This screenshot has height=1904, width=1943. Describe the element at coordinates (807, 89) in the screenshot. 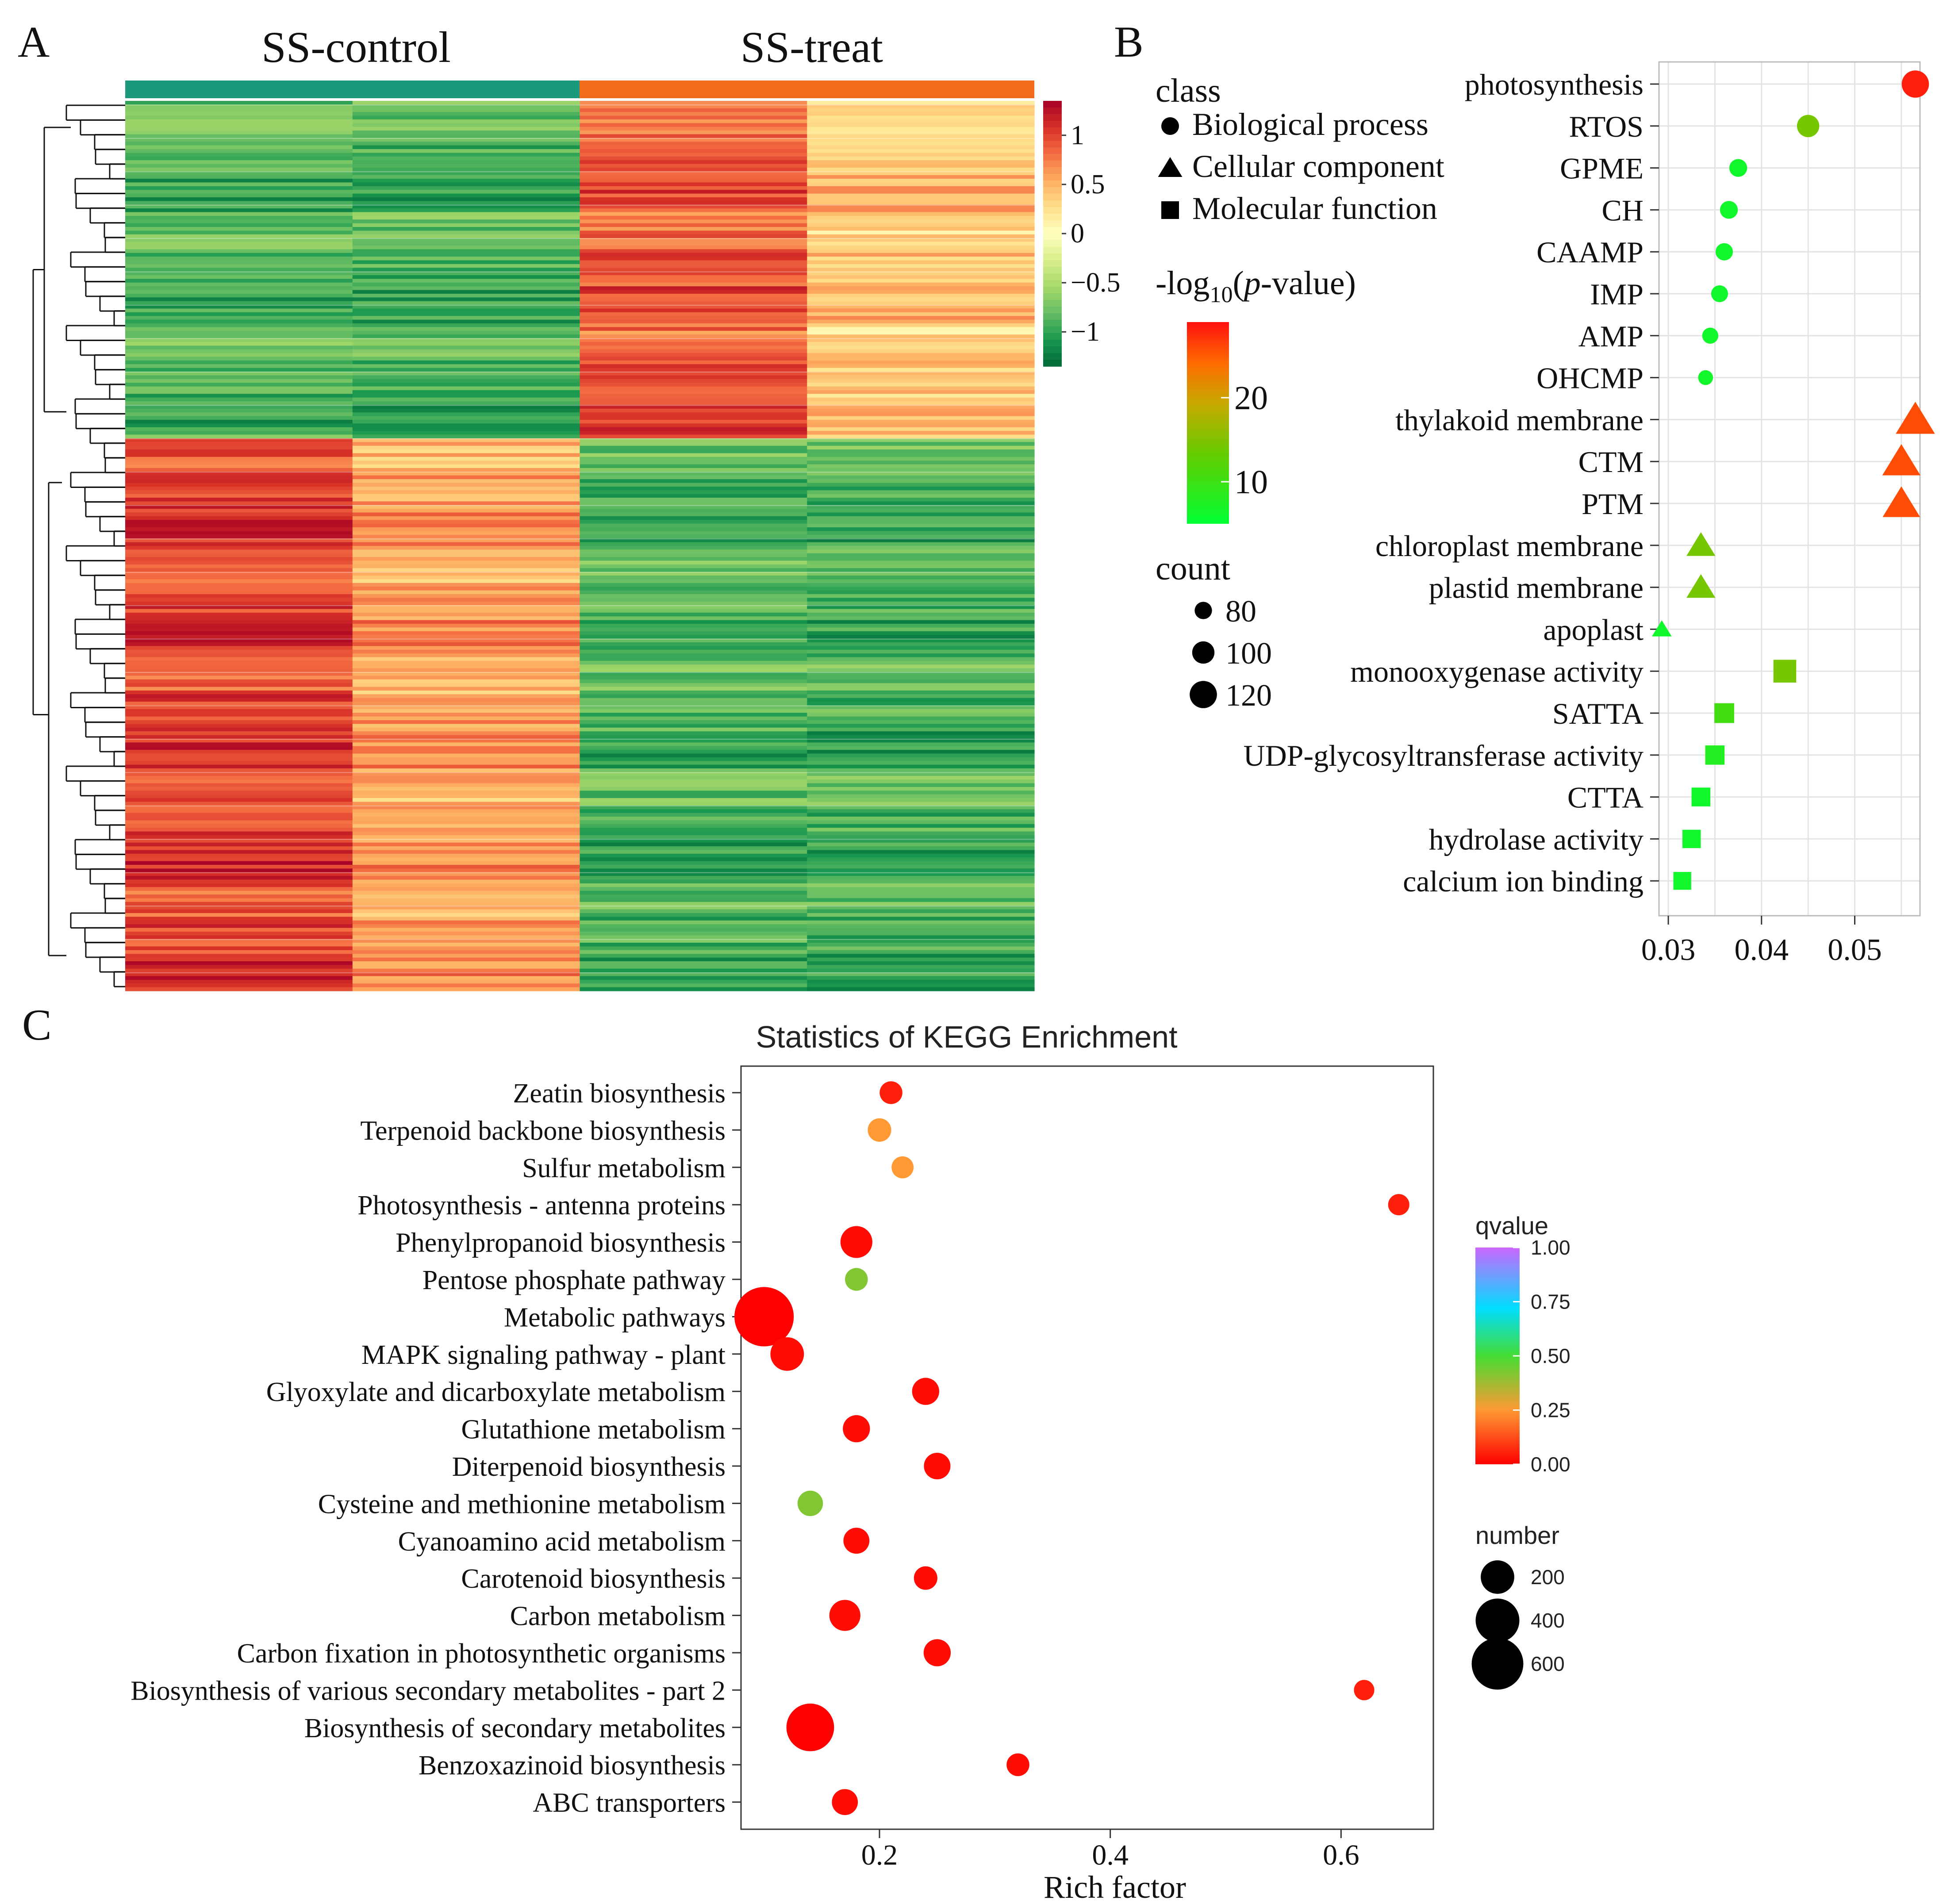

I see `heatmap-group-bar-treat` at that location.